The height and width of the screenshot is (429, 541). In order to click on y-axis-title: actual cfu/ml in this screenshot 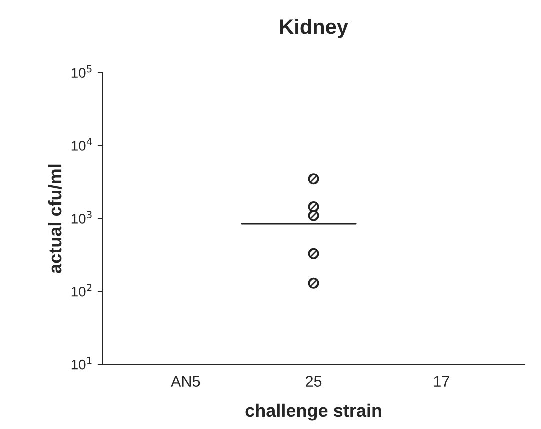, I will do `click(55, 219)`.